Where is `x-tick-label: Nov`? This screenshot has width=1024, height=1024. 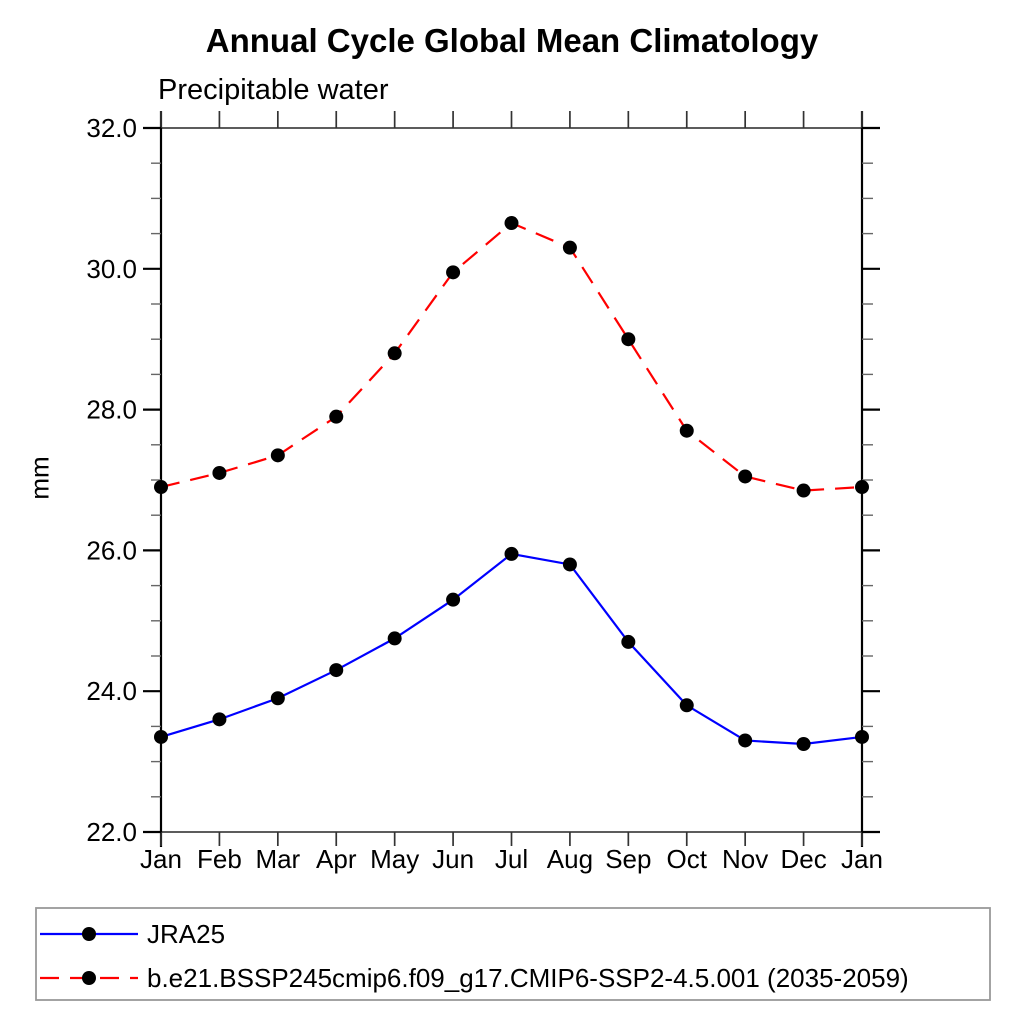 x-tick-label: Nov is located at coordinates (745, 859).